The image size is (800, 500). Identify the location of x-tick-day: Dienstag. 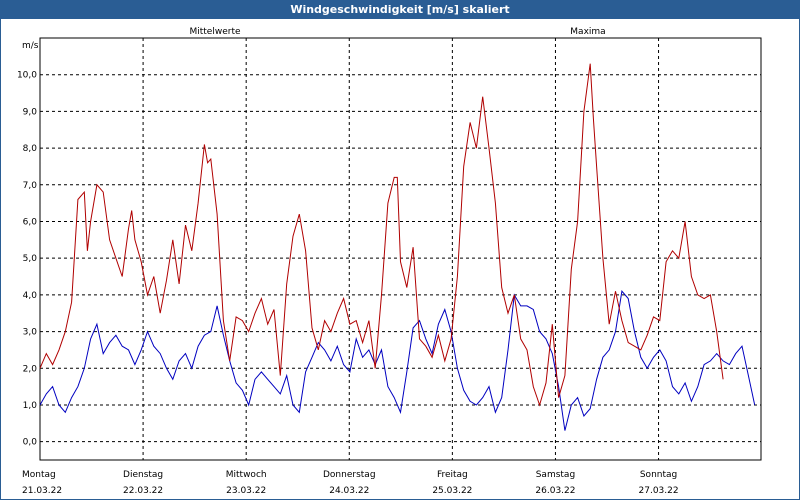
(143, 475).